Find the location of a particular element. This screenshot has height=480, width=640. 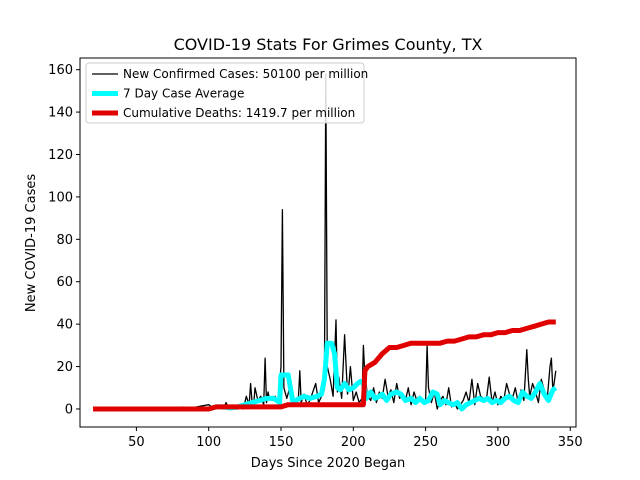

x-axis-label: Days Since 2020 Began is located at coordinates (328, 463).